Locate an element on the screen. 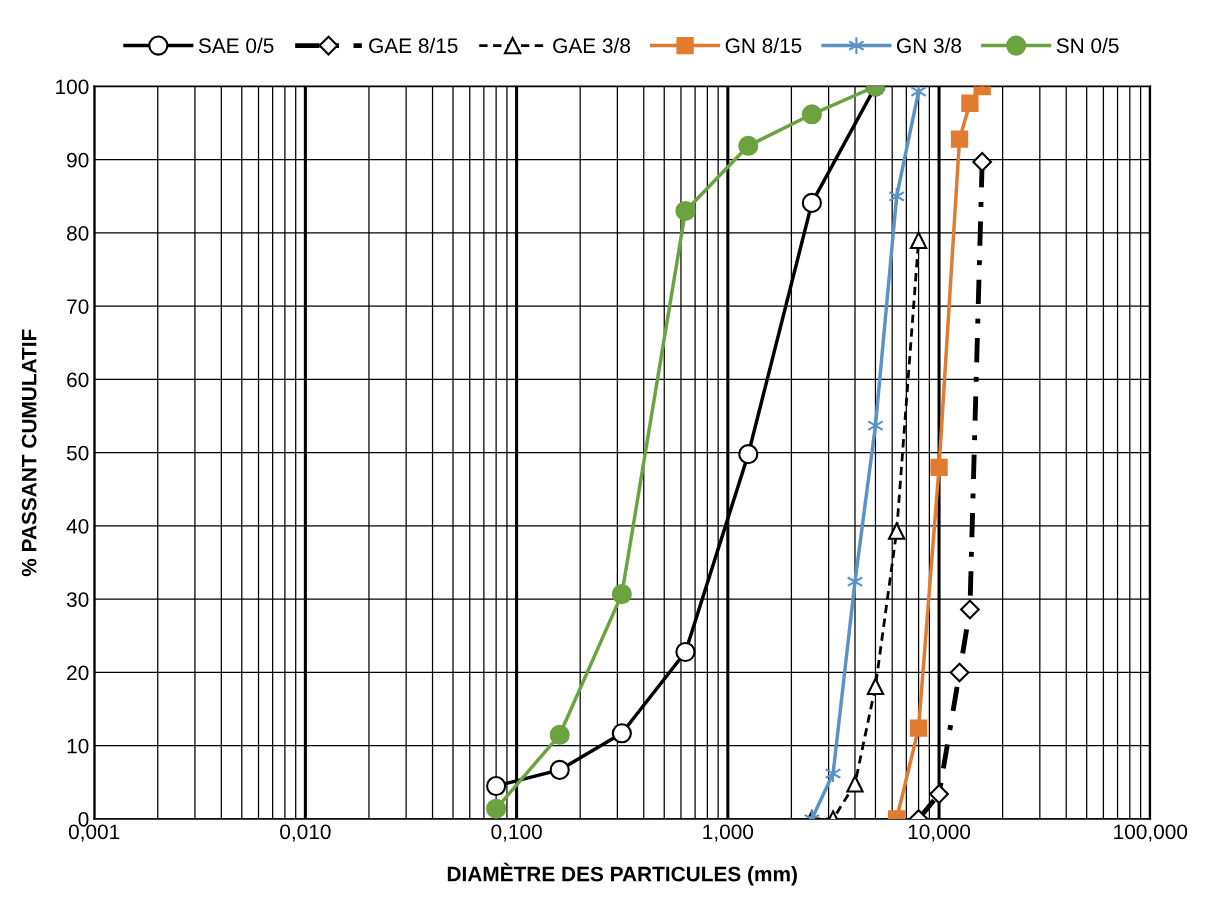  y-tick-label: 60 is located at coordinates (78, 380).